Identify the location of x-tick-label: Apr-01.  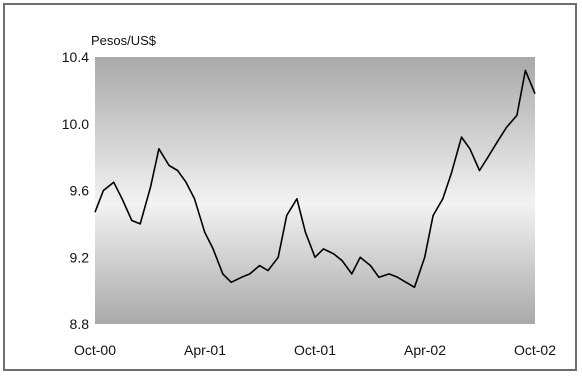
(205, 350).